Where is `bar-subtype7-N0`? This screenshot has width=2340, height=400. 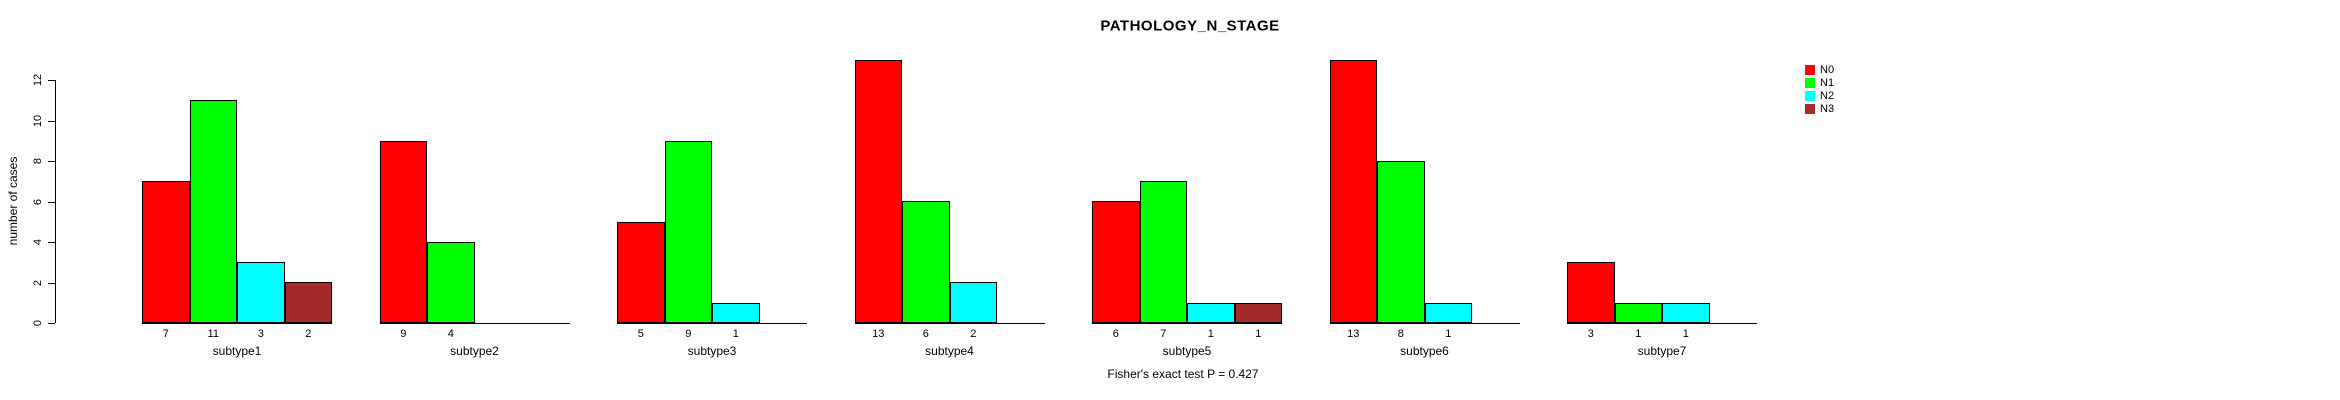 bar-subtype7-N0 is located at coordinates (1591, 292).